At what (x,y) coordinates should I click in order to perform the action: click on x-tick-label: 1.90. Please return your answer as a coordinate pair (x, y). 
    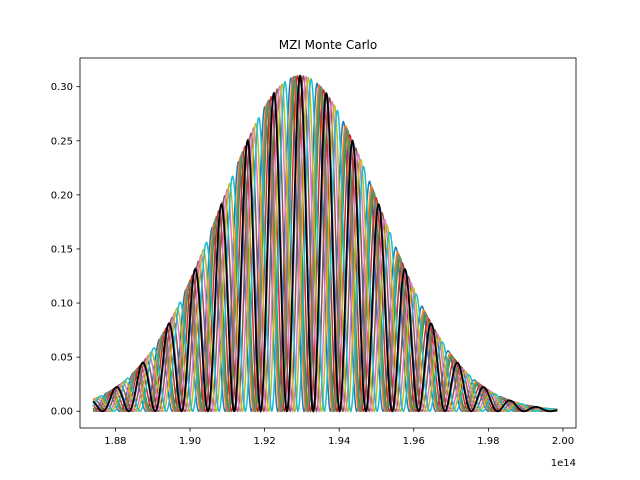
    Looking at the image, I should click on (190, 441).